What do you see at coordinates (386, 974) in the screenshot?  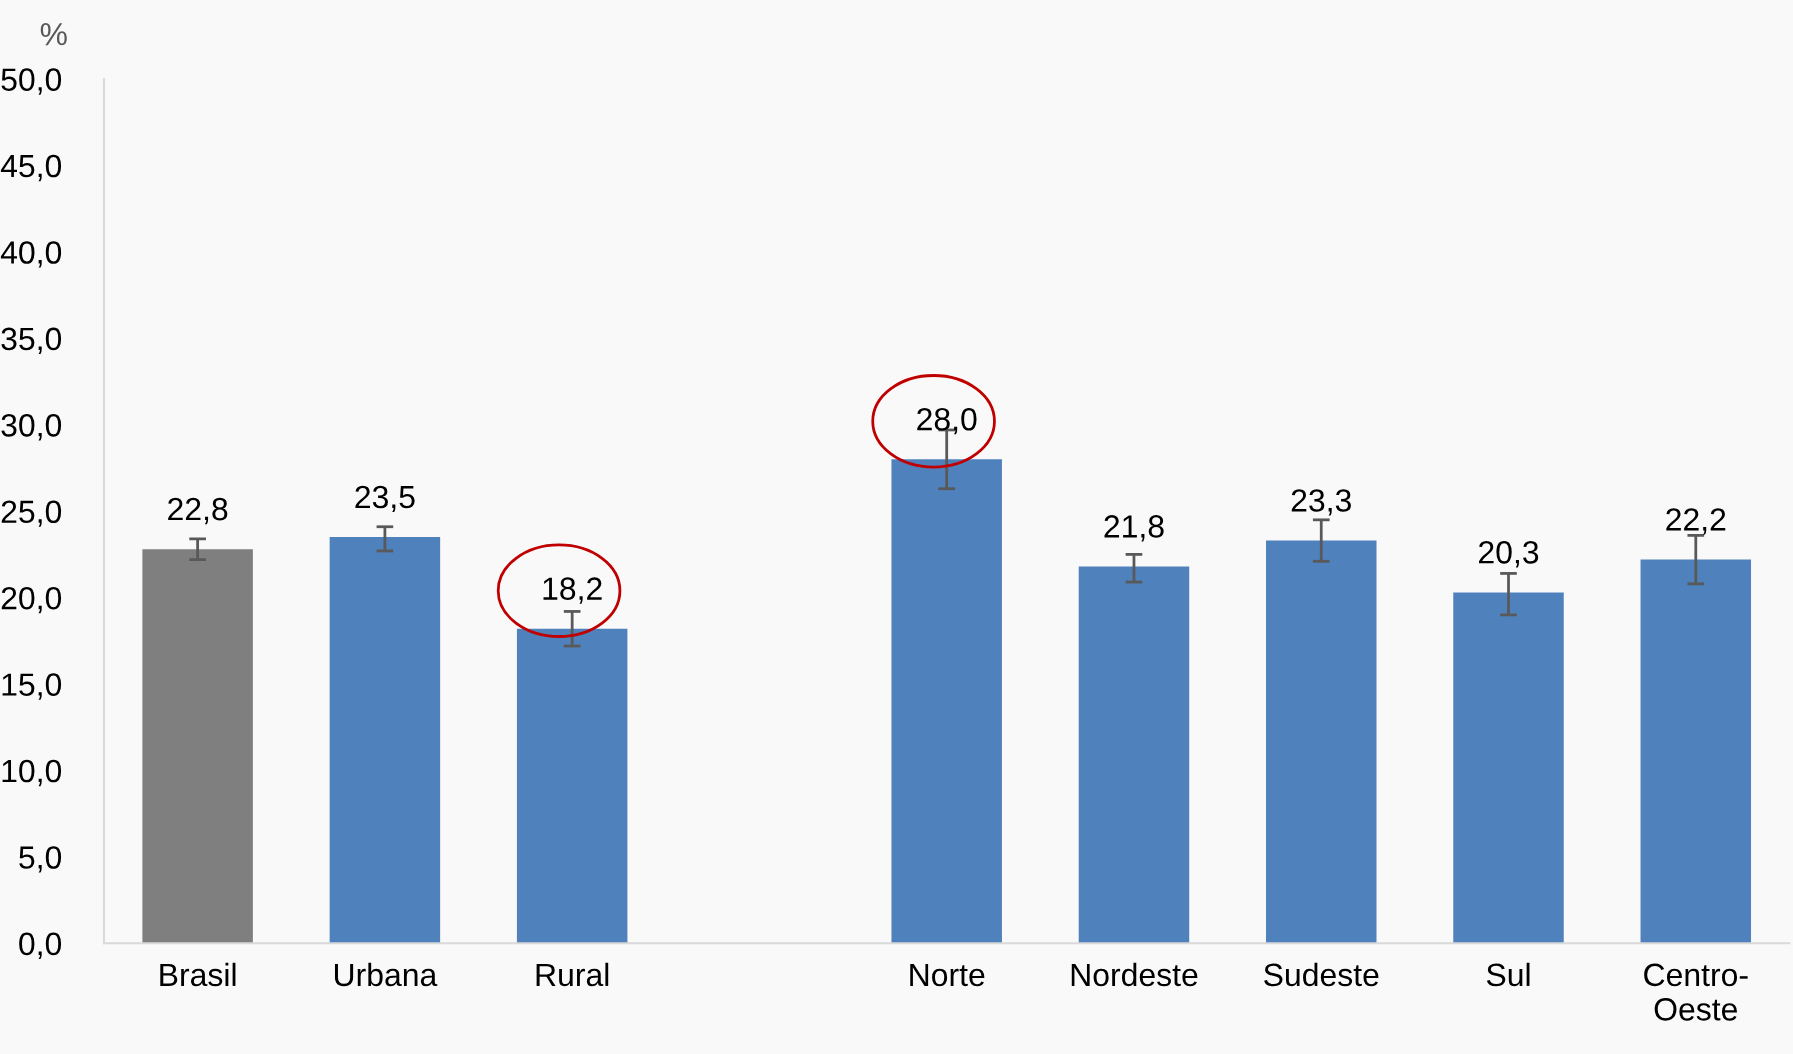 I see `x-tick-label: Urbana` at bounding box center [386, 974].